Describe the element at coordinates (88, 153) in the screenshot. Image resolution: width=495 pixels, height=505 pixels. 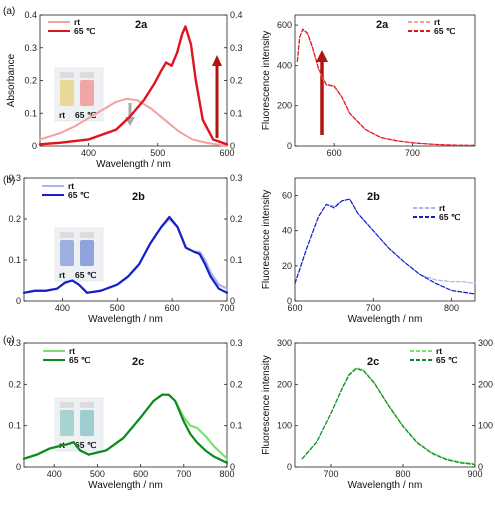
I see `x-tick-label: 400` at that location.